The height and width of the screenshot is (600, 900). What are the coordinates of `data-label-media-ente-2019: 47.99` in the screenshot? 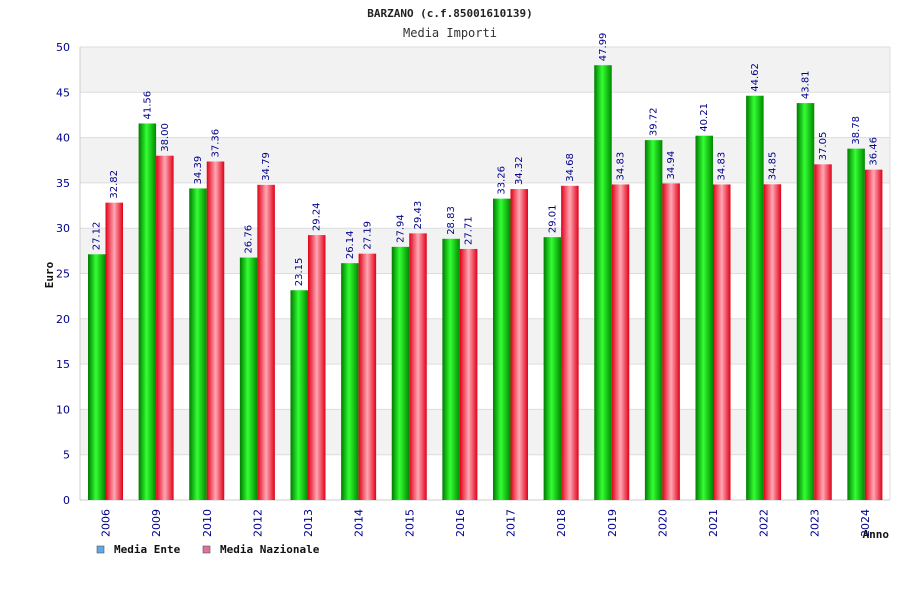 It's located at (603, 47).